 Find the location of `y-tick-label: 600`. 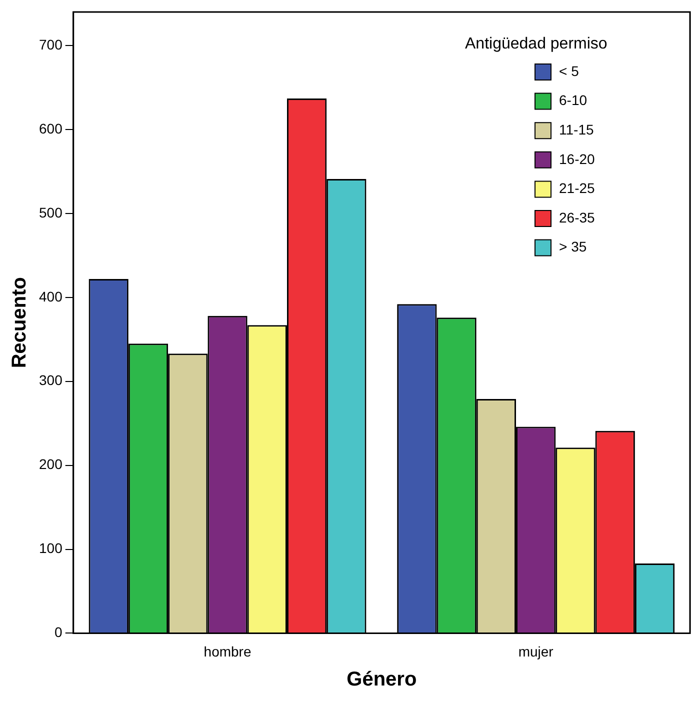

y-tick-label: 600 is located at coordinates (51, 128).